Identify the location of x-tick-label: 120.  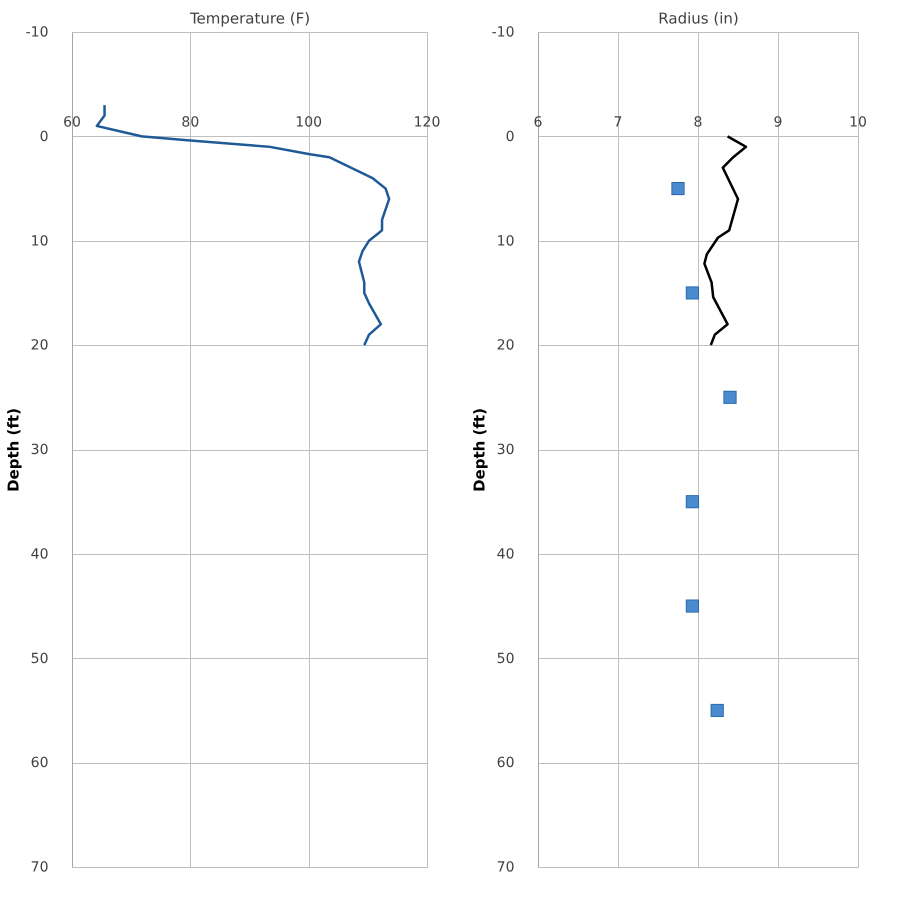
(427, 122).